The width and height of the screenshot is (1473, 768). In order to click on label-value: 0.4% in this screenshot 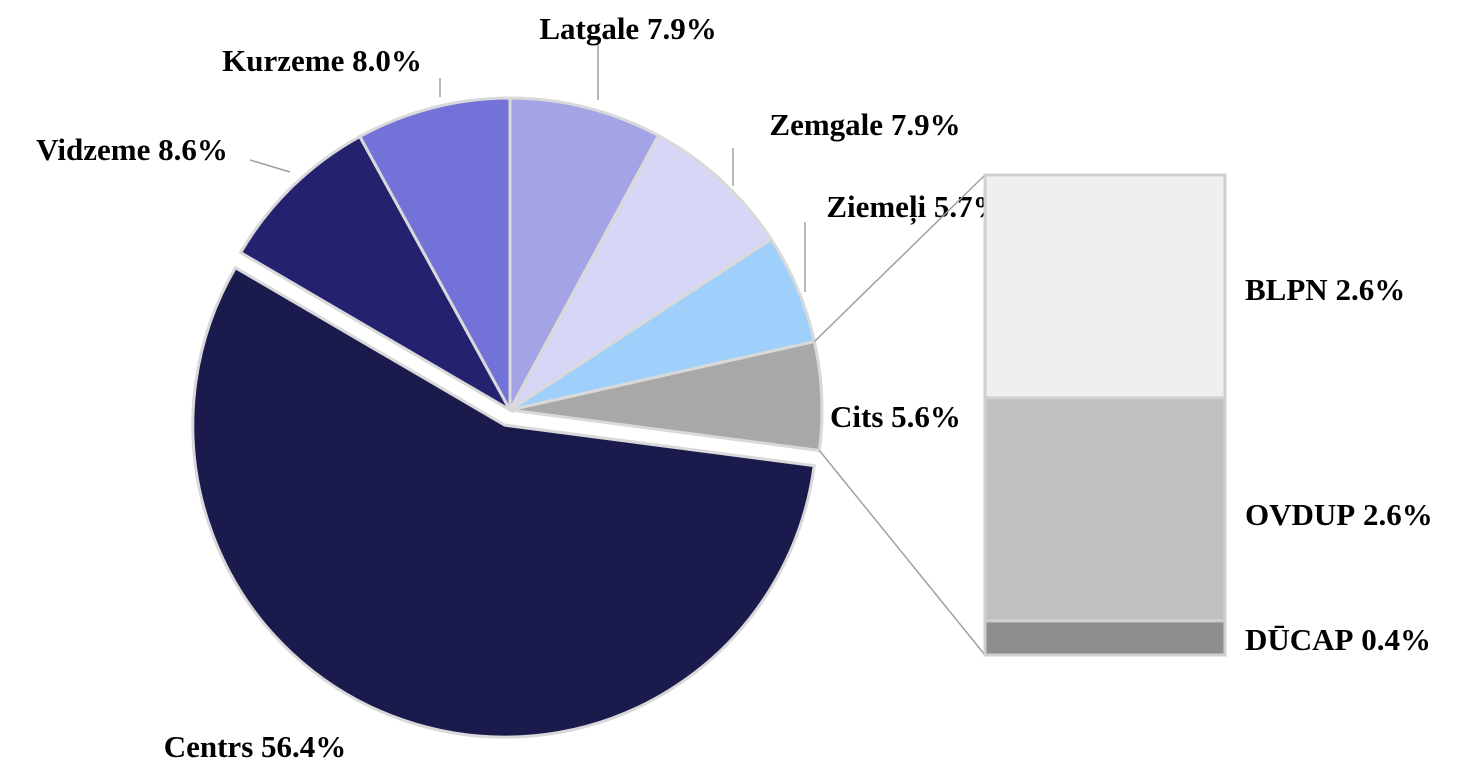, I will do `click(1396, 639)`.